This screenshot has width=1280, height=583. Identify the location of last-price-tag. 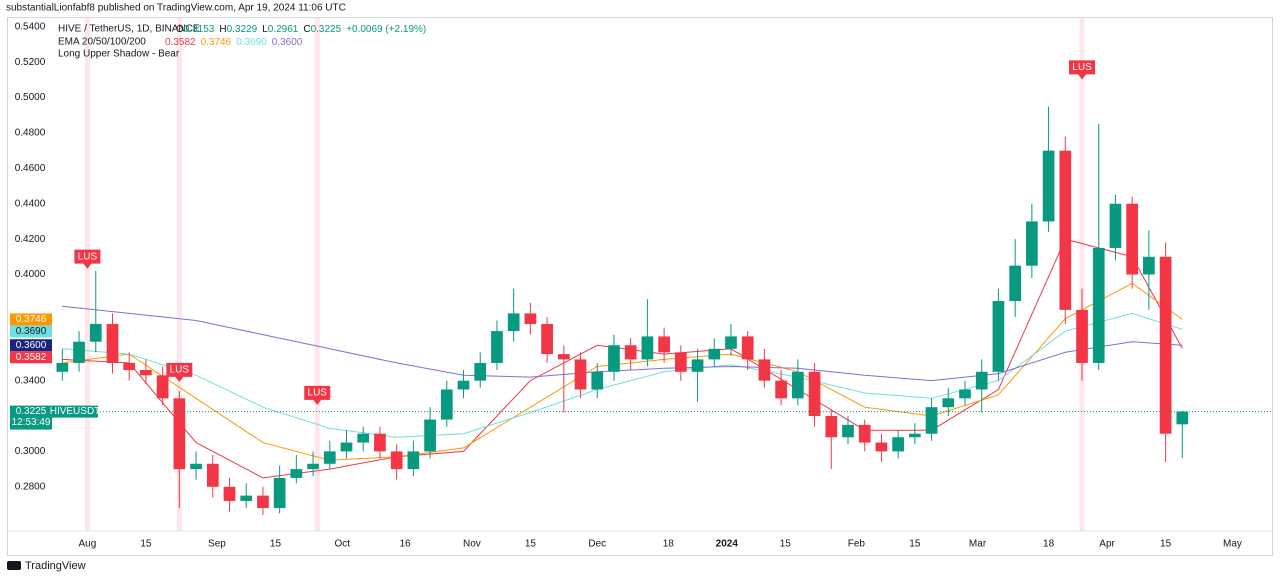
(31, 417).